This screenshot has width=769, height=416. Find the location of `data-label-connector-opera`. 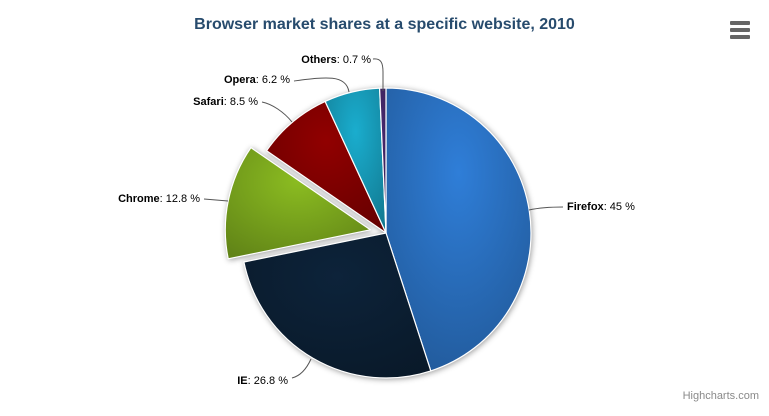

data-label-connector-opera is located at coordinates (321, 85).